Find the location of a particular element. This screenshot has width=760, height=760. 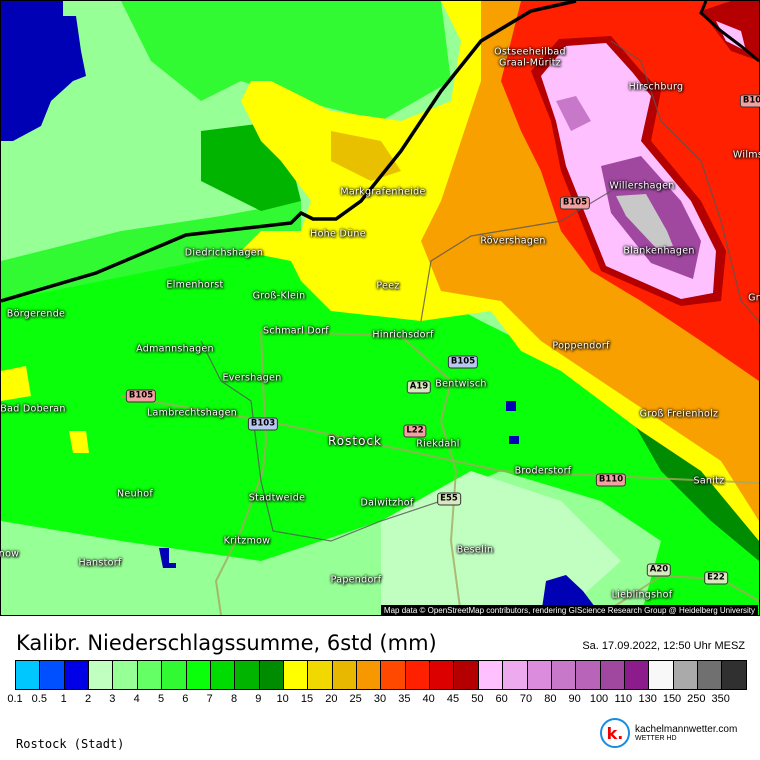

road-shield: B110 is located at coordinates (611, 480).